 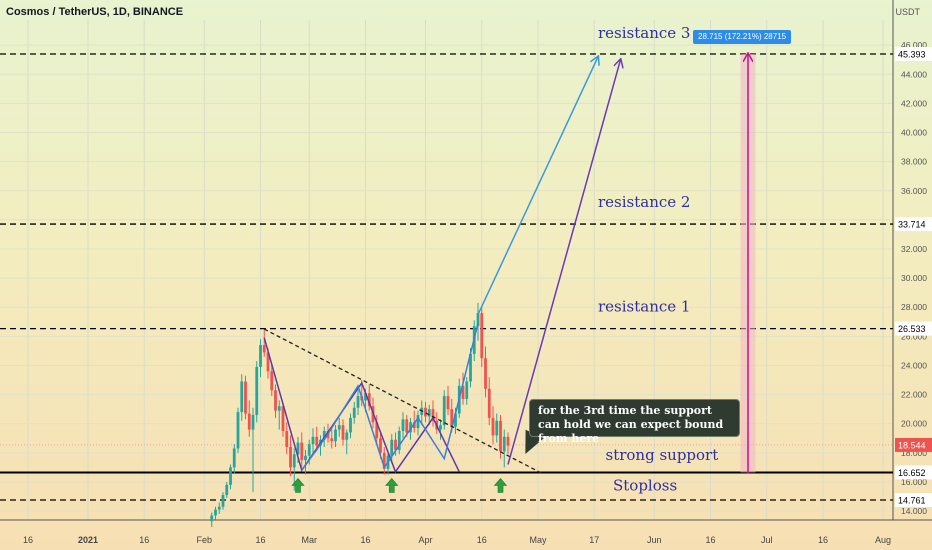 I want to click on wave-pattern-line, so click(x=361, y=405).